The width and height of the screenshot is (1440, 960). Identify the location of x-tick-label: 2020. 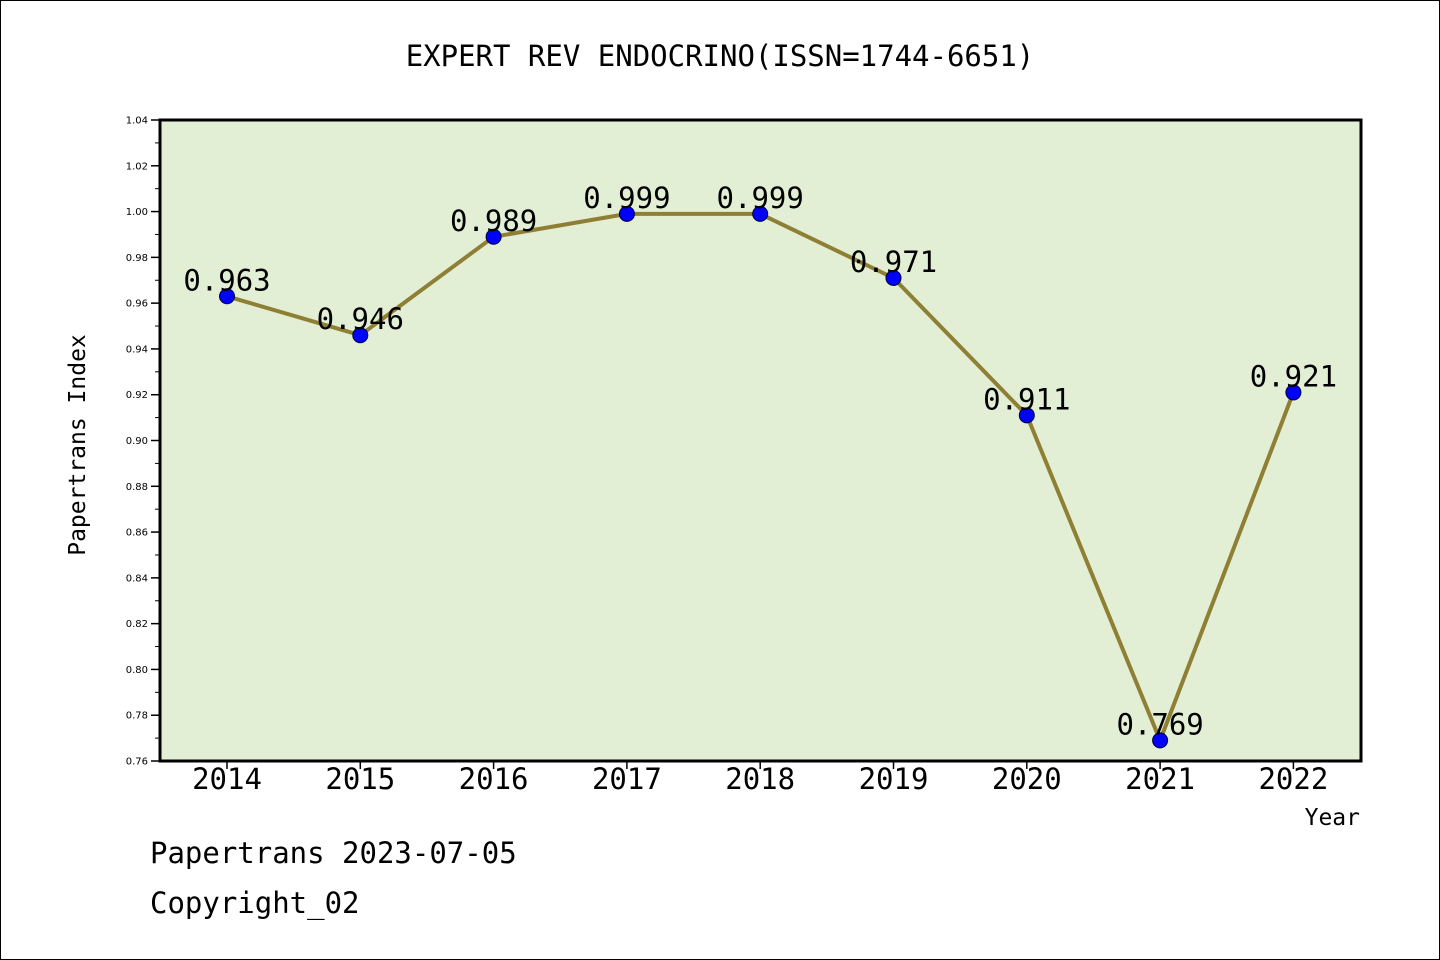
(1027, 779).